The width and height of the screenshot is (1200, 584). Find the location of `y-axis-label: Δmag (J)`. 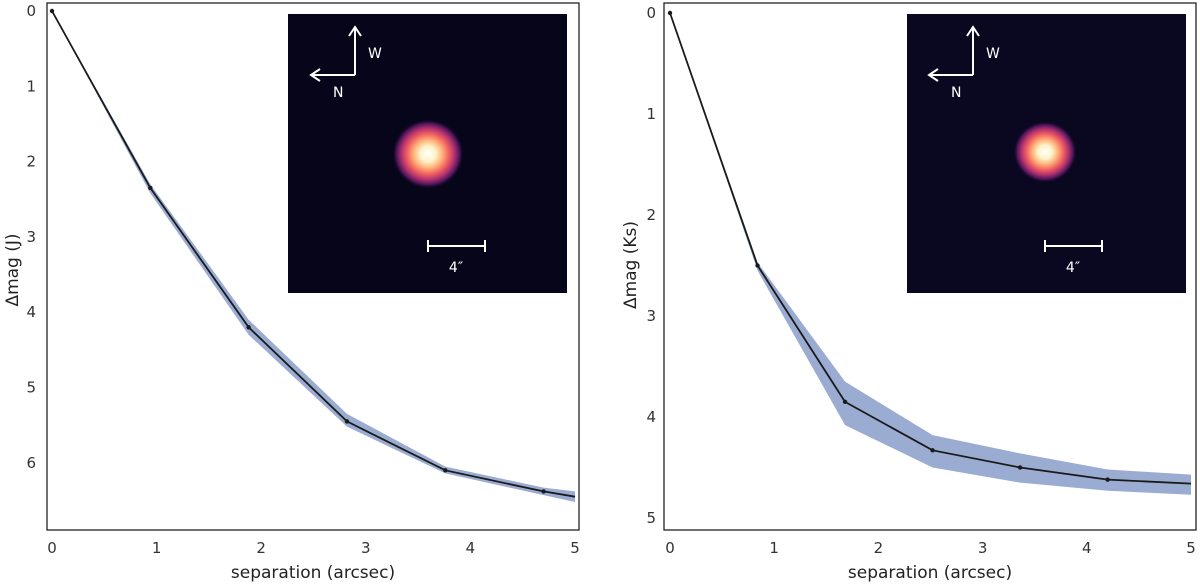

y-axis-label: Δmag (J) is located at coordinates (13, 269).